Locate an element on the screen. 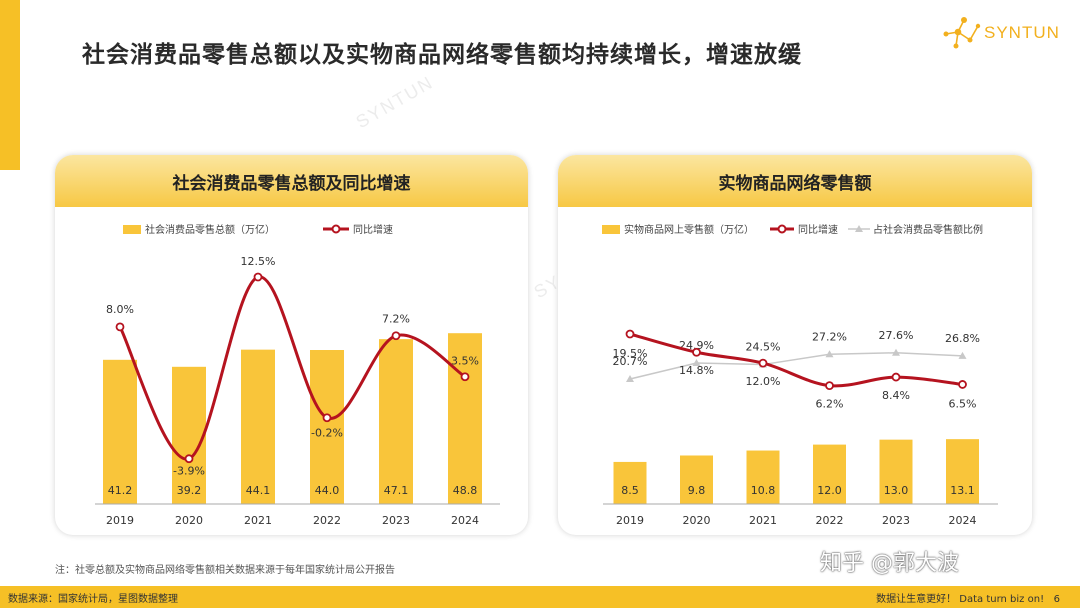 Image resolution: width=1080 pixels, height=608 pixels. page-number: 6 is located at coordinates (1056, 599).